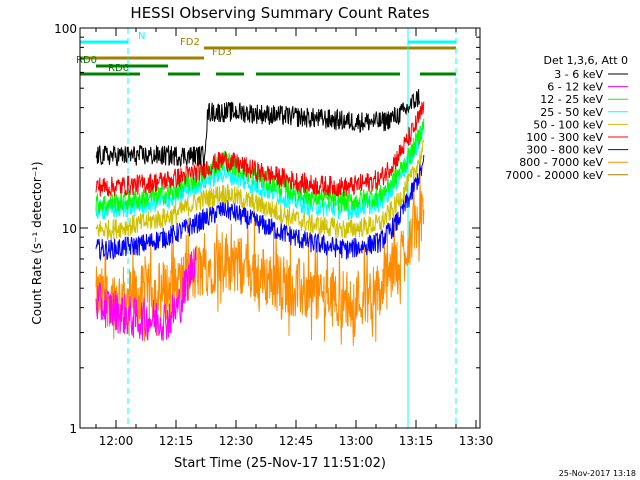 This screenshot has height=480, width=640. I want to click on flag-label-fd3: FD3, so click(222, 52).